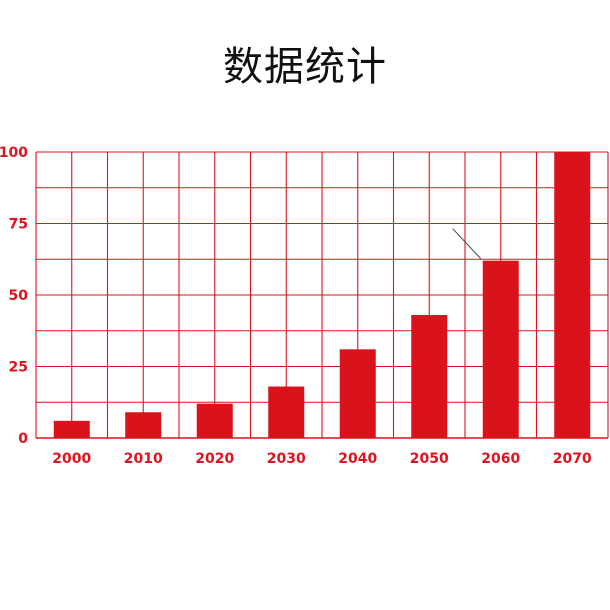  Describe the element at coordinates (71, 459) in the screenshot. I see `x-tick-label: 2000` at that location.